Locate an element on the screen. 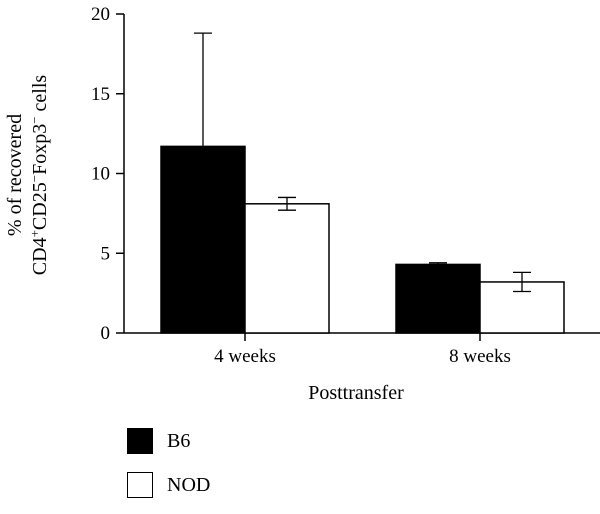 The image size is (600, 514). x-axis: 4 weeks 8 weeks is located at coordinates (362, 349).